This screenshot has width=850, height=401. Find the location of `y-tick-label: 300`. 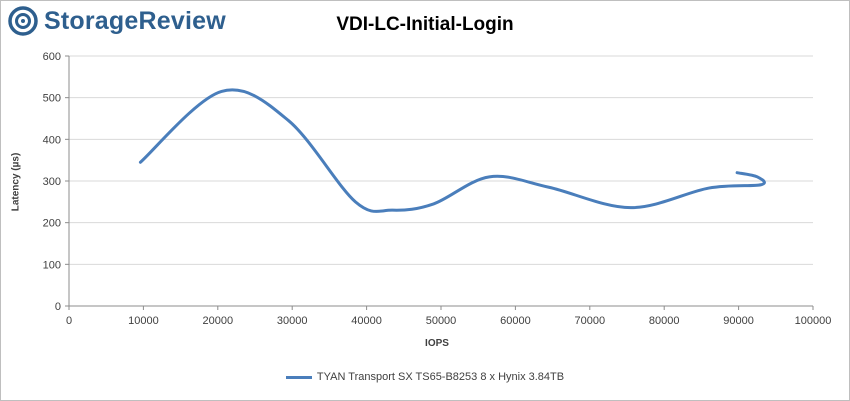

y-tick-label: 300 is located at coordinates (52, 182).